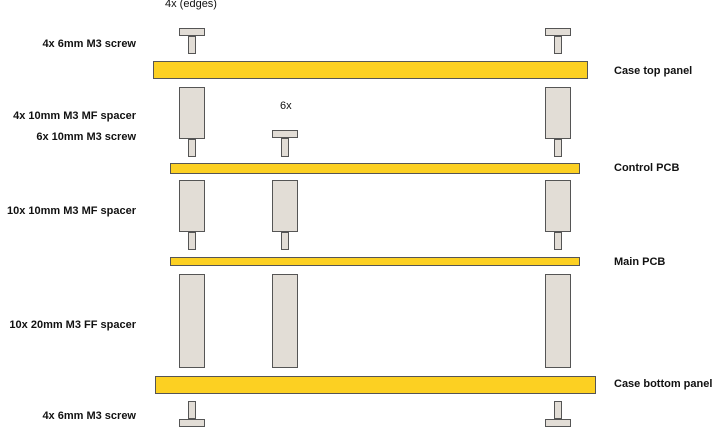  What do you see at coordinates (86, 137) in the screenshot?
I see `label-screw-6x: 6x 10mm M3 screw` at bounding box center [86, 137].